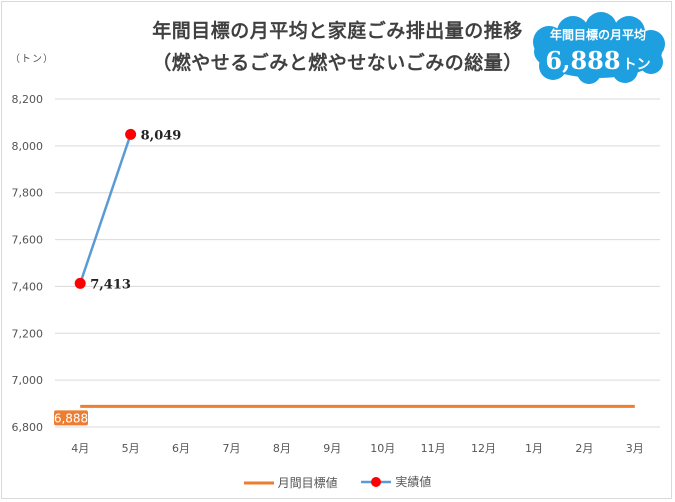  I want to click on y-tick-label: 8,200, so click(28, 99).